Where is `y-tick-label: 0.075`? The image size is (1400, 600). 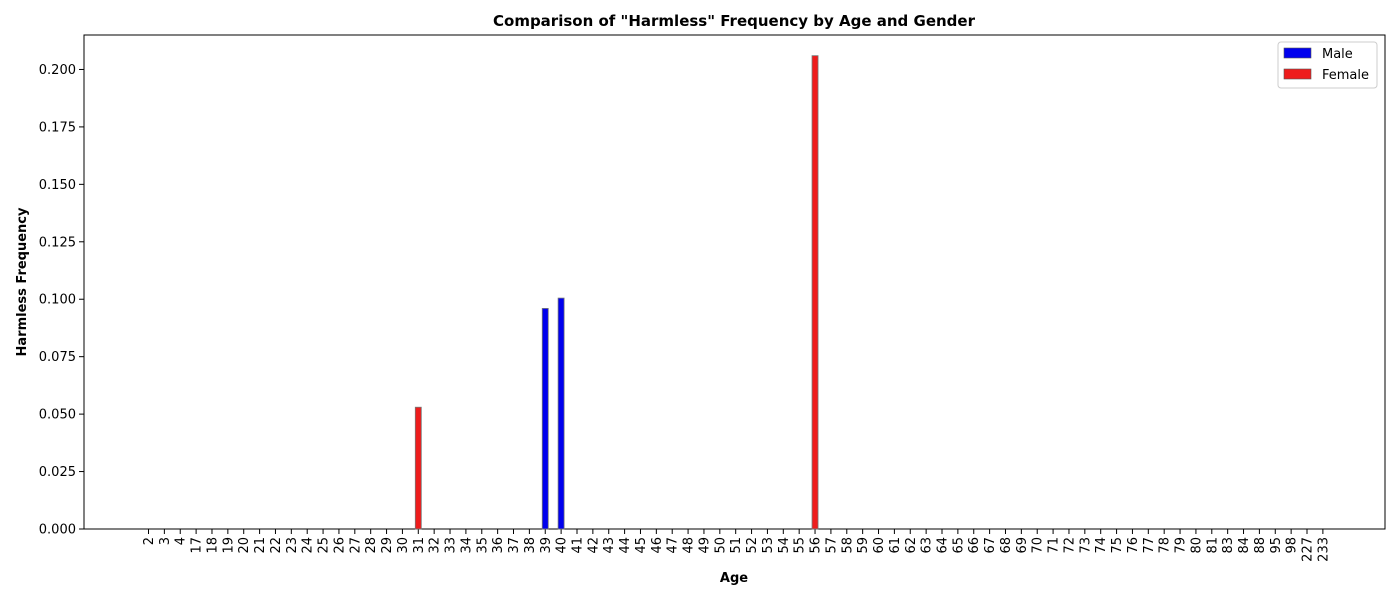
y-tick-label: 0.075 is located at coordinates (57, 357).